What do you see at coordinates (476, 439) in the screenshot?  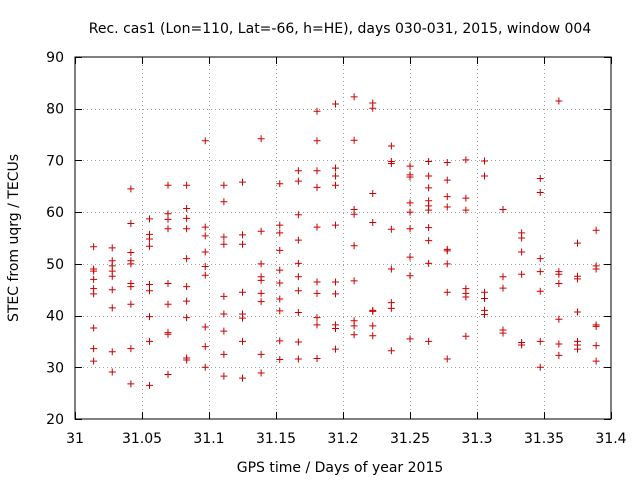 I see `x-tick-label: 31.3` at bounding box center [476, 439].